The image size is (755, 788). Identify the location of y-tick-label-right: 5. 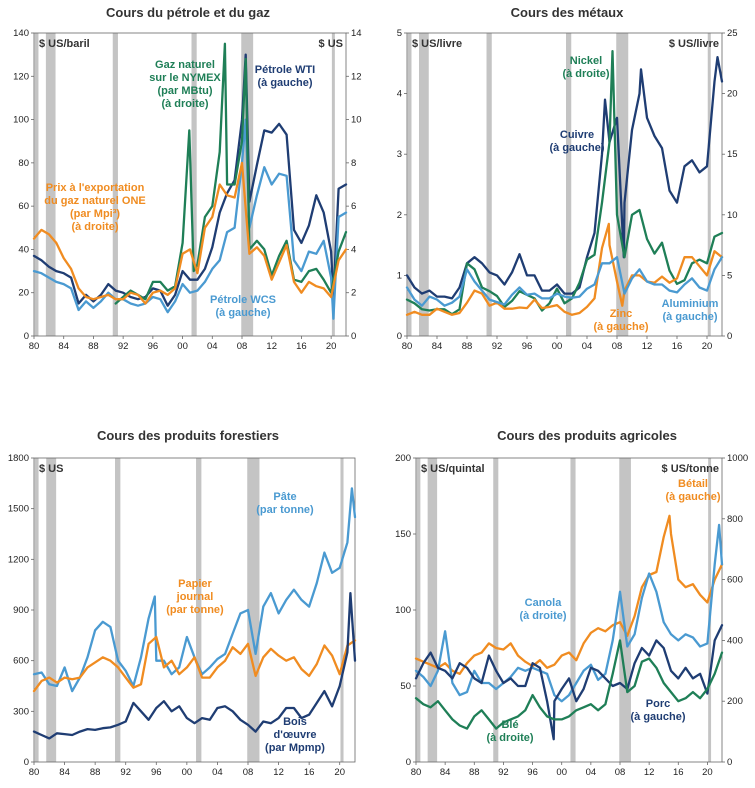
(729, 275).